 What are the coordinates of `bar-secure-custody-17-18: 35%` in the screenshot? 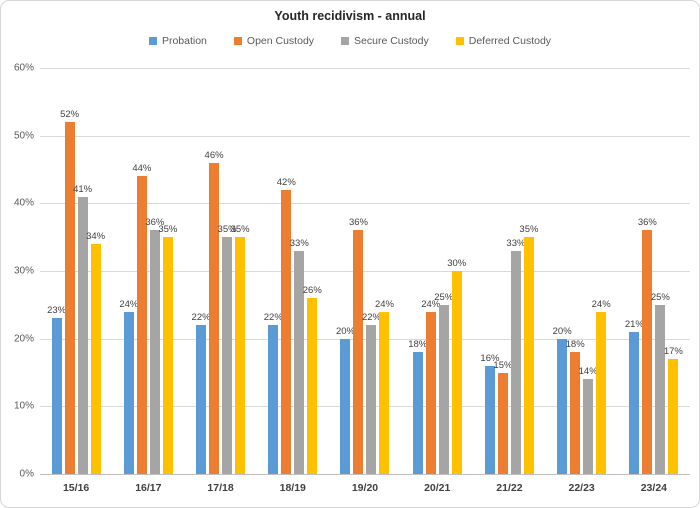 It's located at (227, 349).